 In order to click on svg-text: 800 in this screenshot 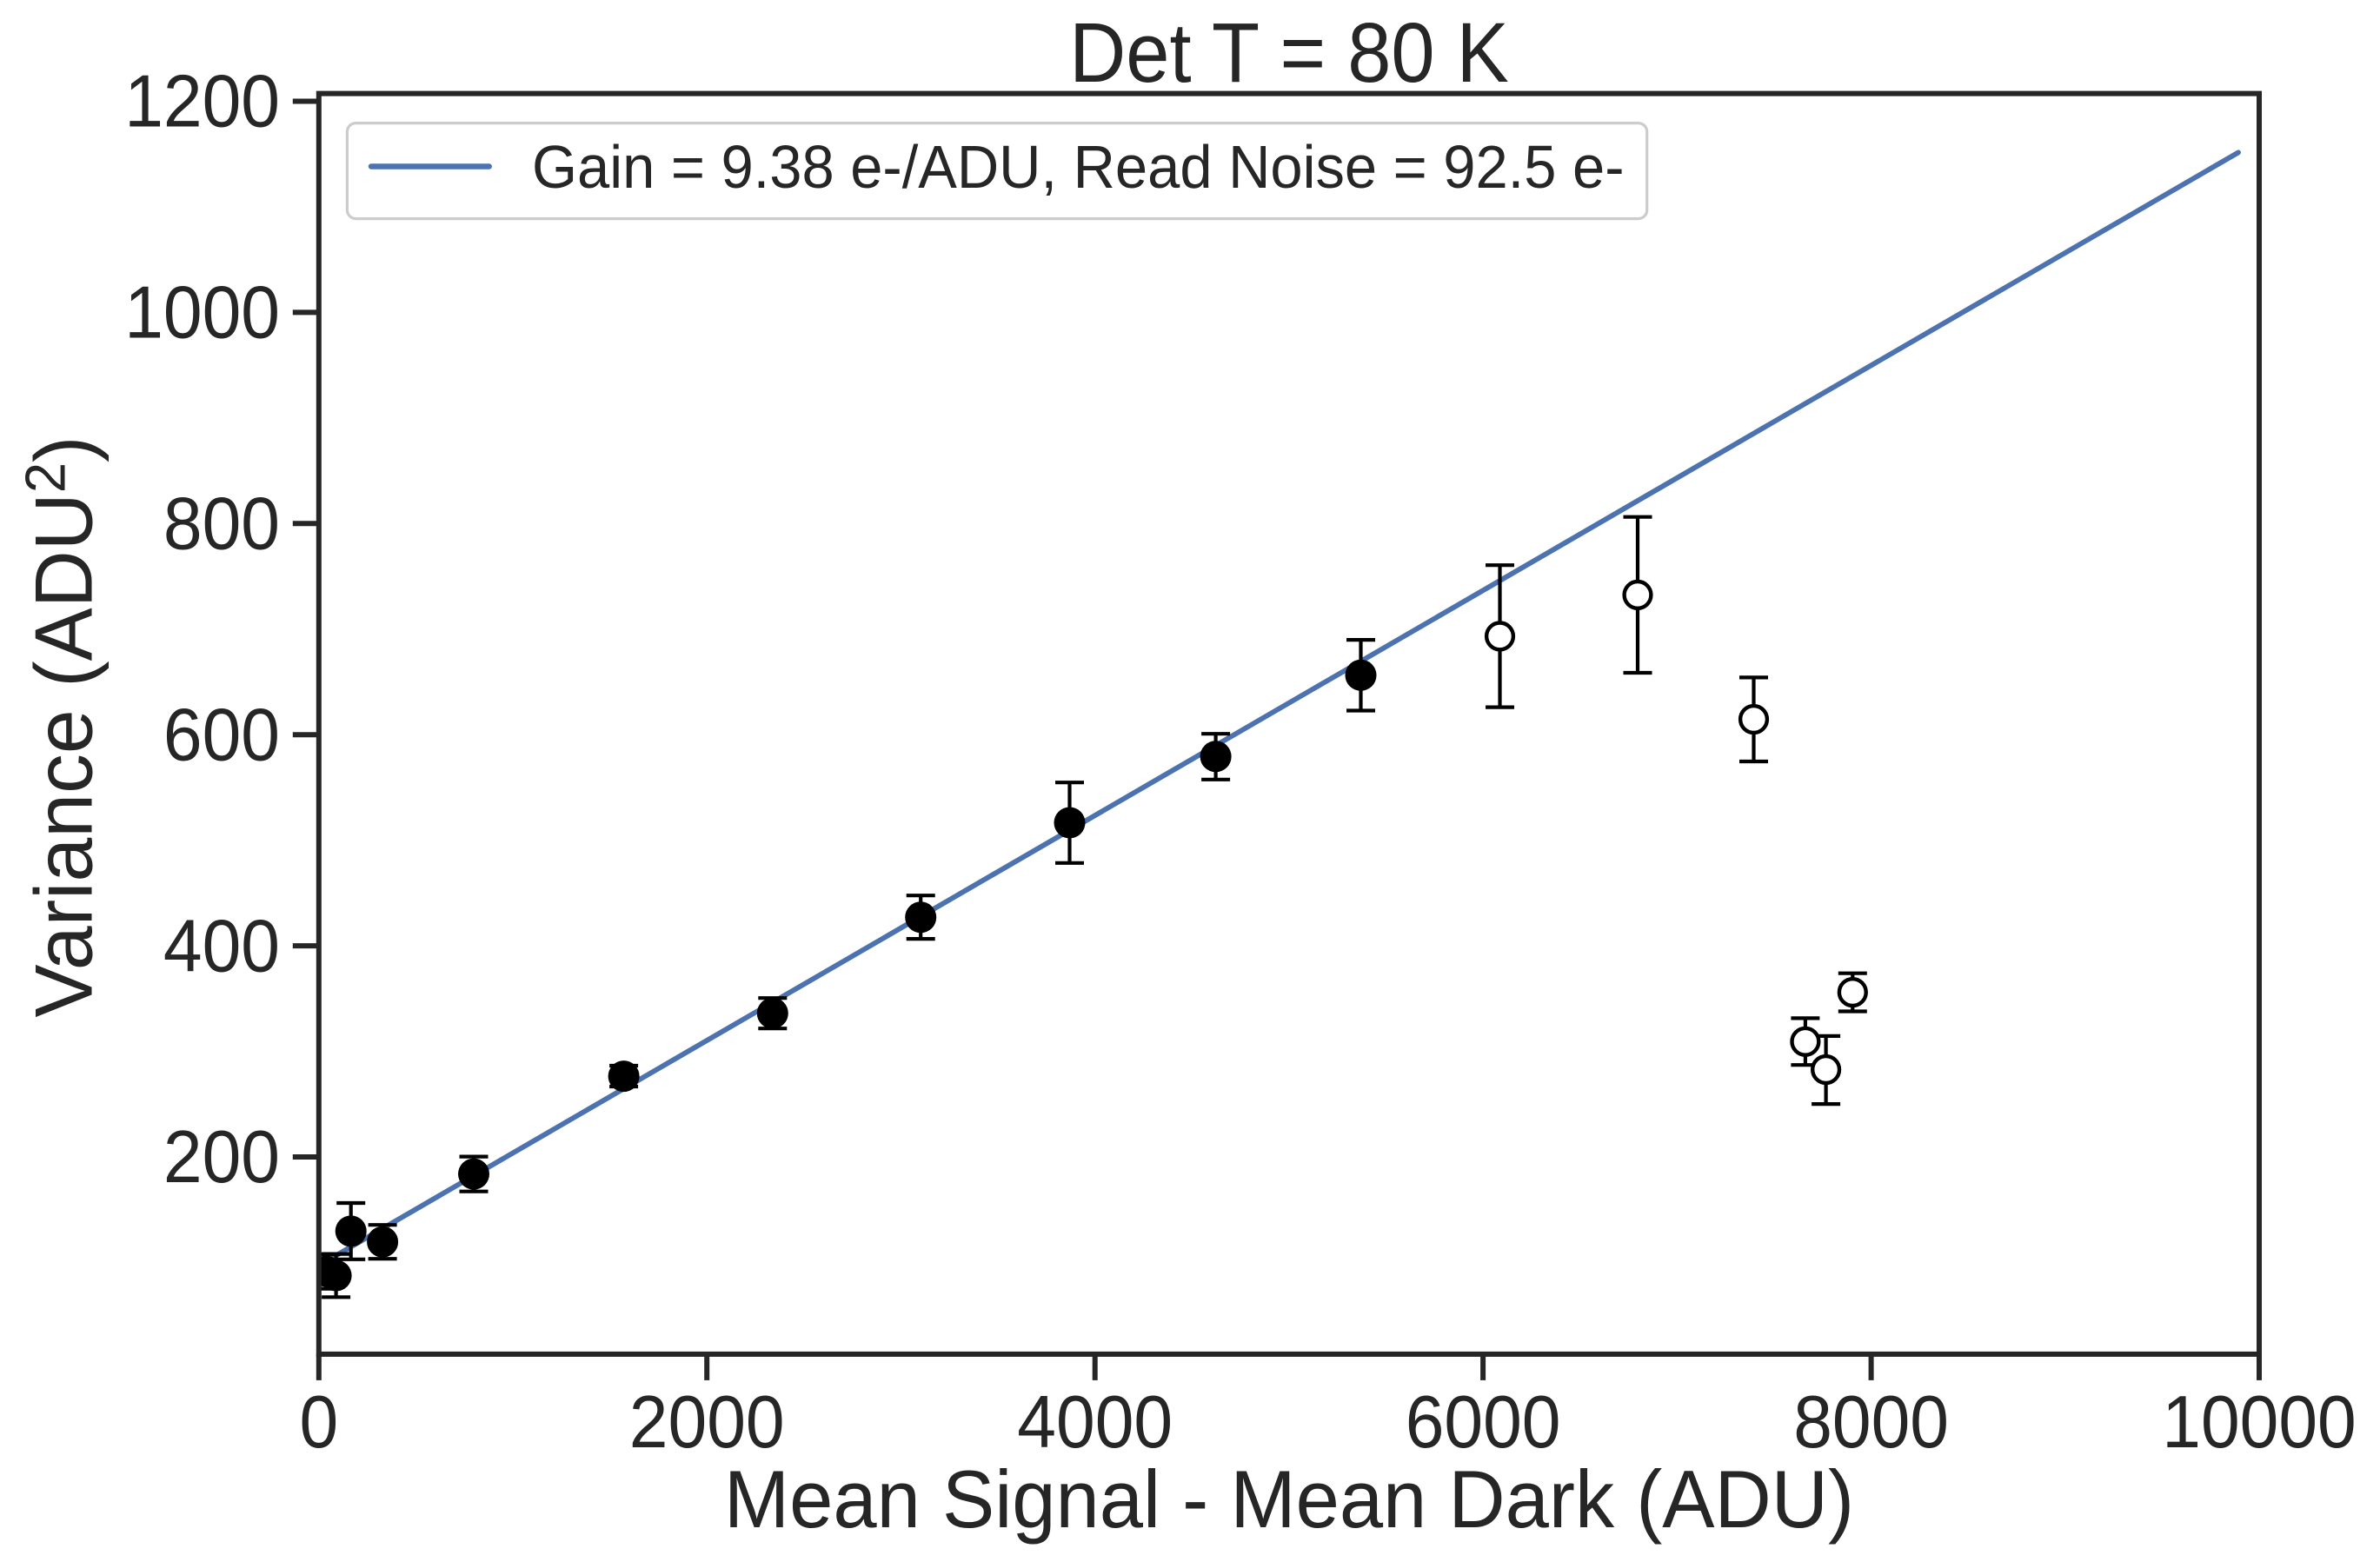, I will do `click(221, 525)`.